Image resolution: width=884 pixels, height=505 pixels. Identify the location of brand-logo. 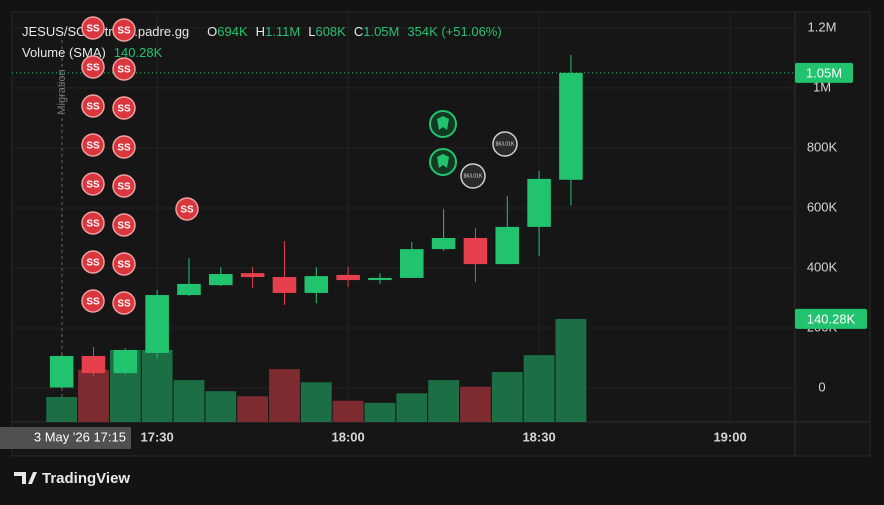
(25, 478).